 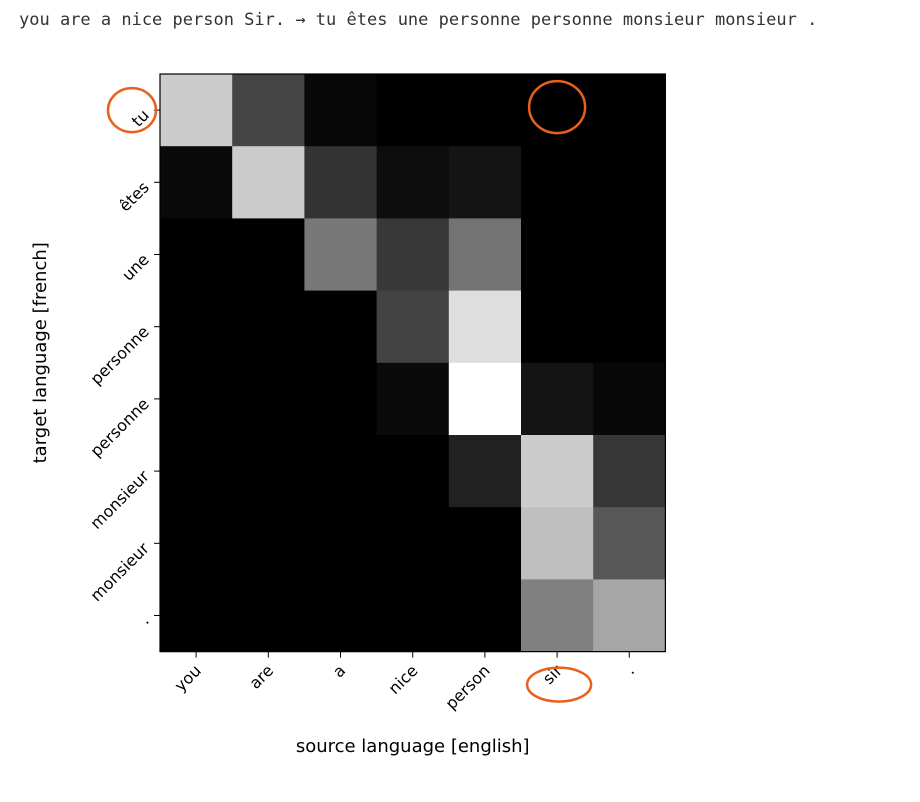 What do you see at coordinates (629, 399) in the screenshot?
I see `heatmap-cell-r4-c6` at bounding box center [629, 399].